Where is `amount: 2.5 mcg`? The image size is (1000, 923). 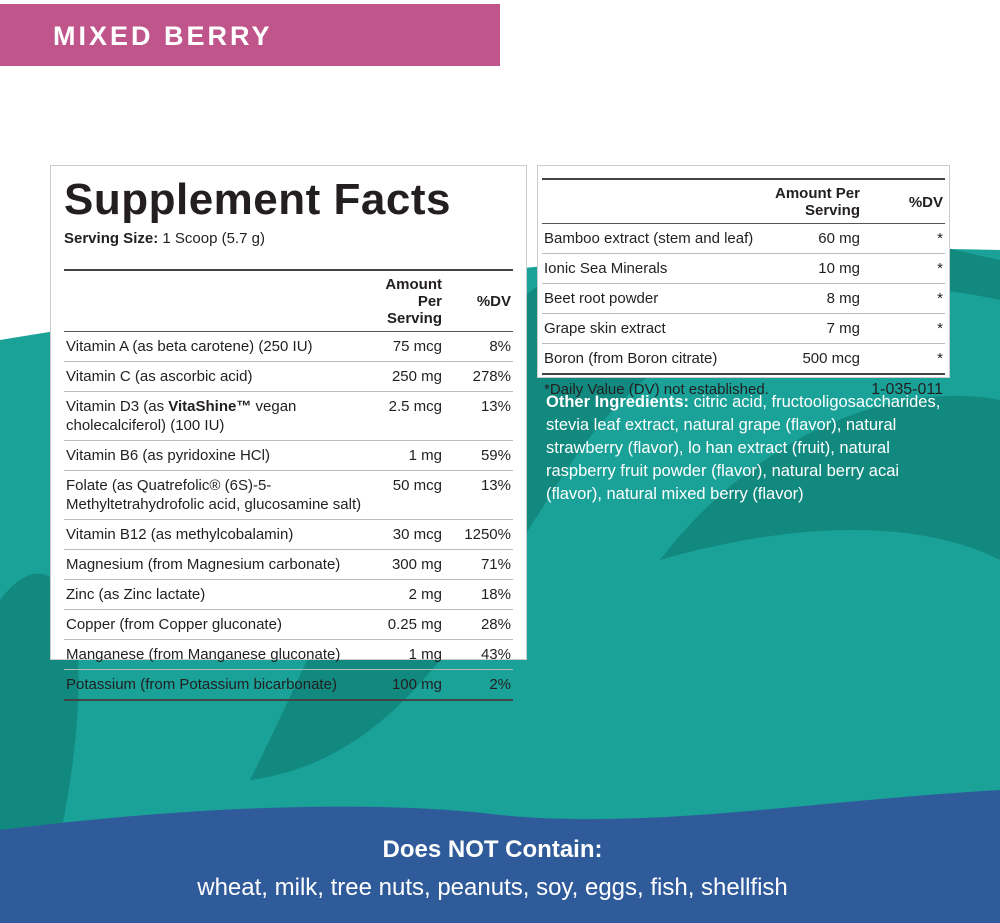
amount: 2.5 mcg is located at coordinates (406, 416).